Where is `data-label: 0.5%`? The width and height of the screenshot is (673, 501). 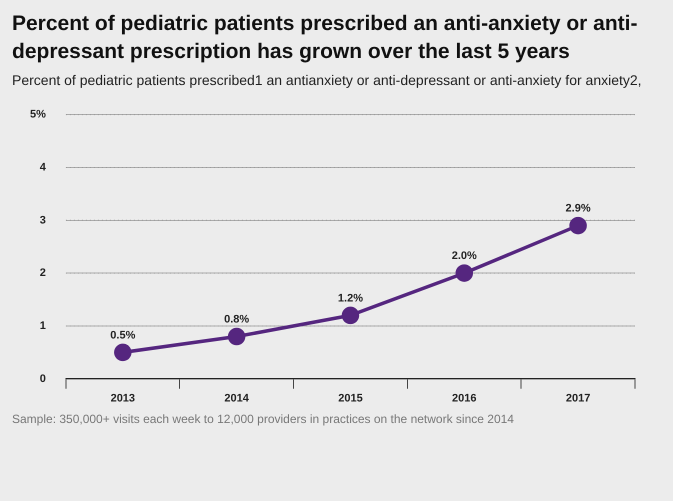
data-label: 0.5% is located at coordinates (123, 335).